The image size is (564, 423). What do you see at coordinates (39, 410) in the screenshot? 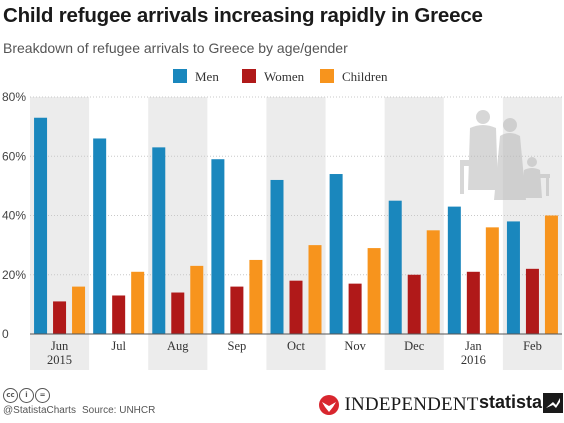
I see `statista-handle: @StatistaCharts` at bounding box center [39, 410].